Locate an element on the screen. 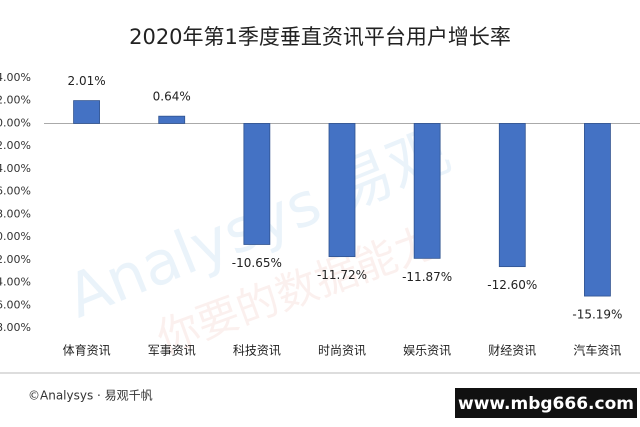 This screenshot has width=640, height=427. data-label: 2.01% is located at coordinates (87, 81).